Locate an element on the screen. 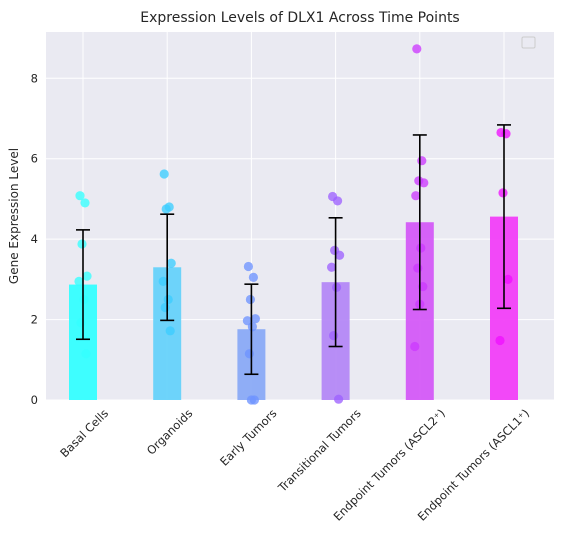  y-tick-label: 4 is located at coordinates (34, 239).